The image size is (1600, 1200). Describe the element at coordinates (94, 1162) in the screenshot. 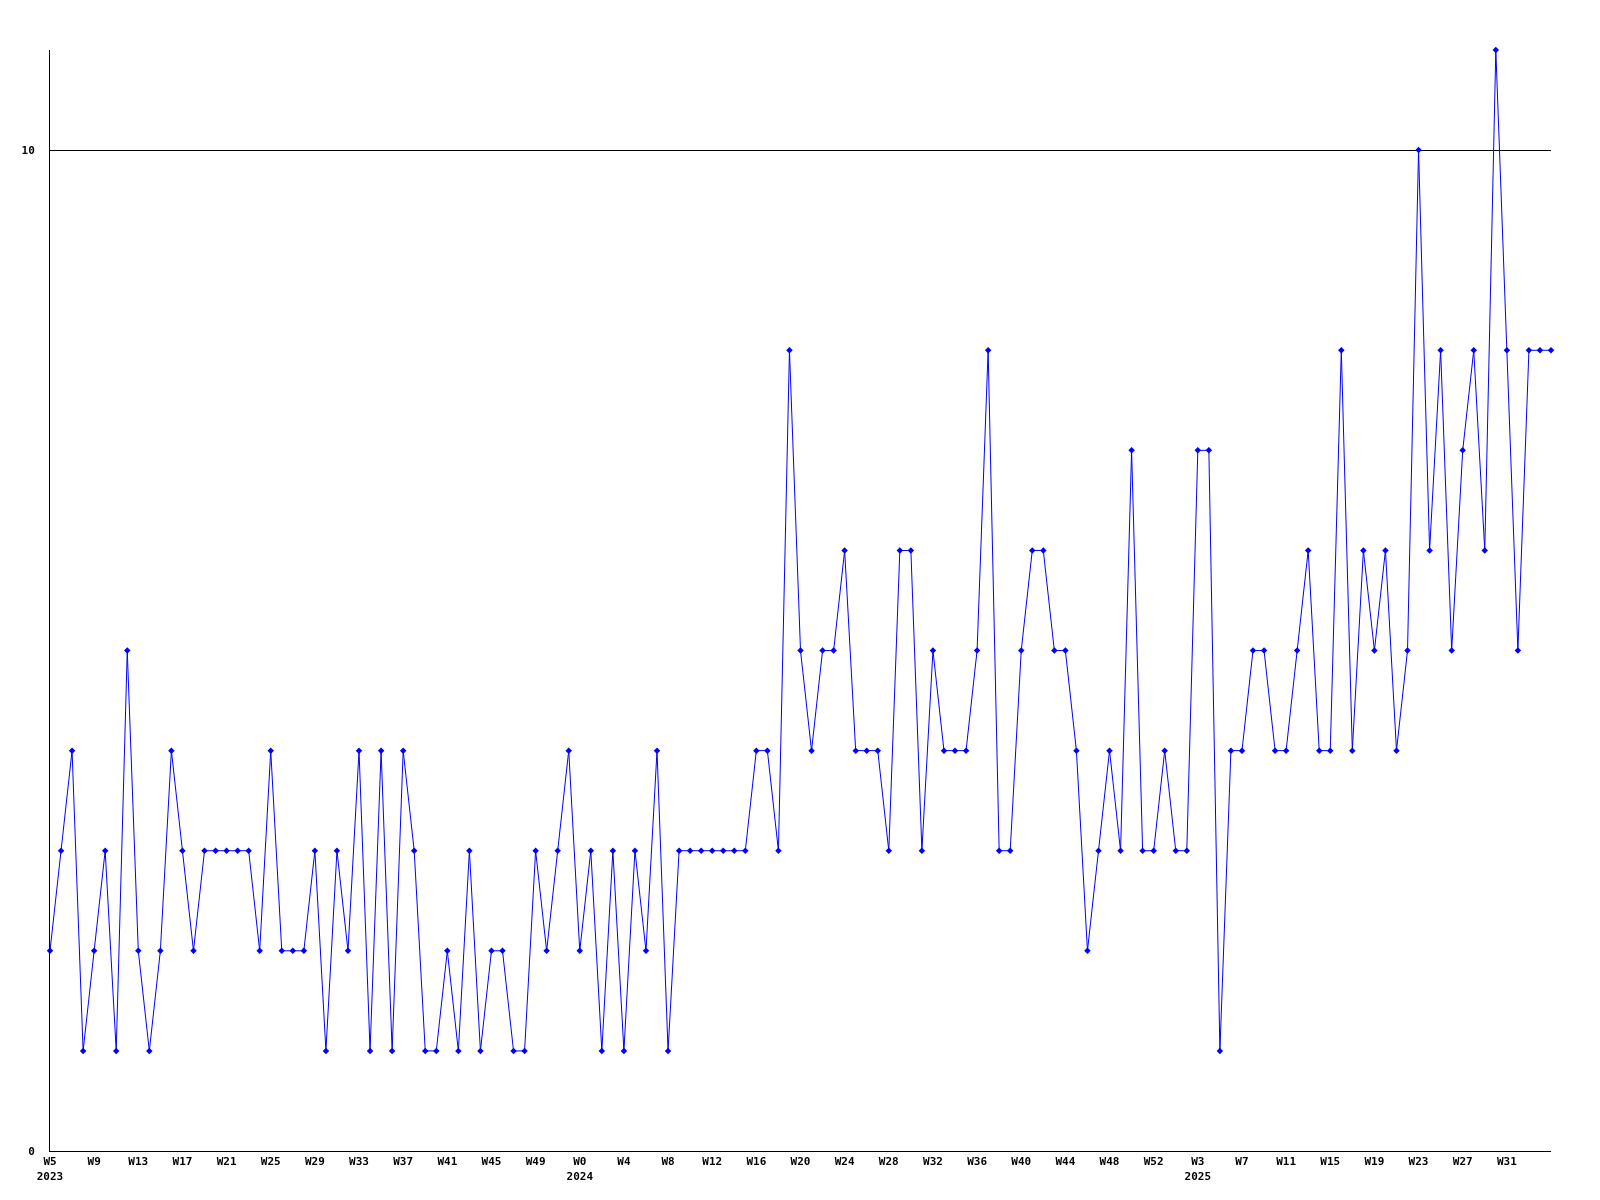

I see `x-tick-label: W9` at that location.